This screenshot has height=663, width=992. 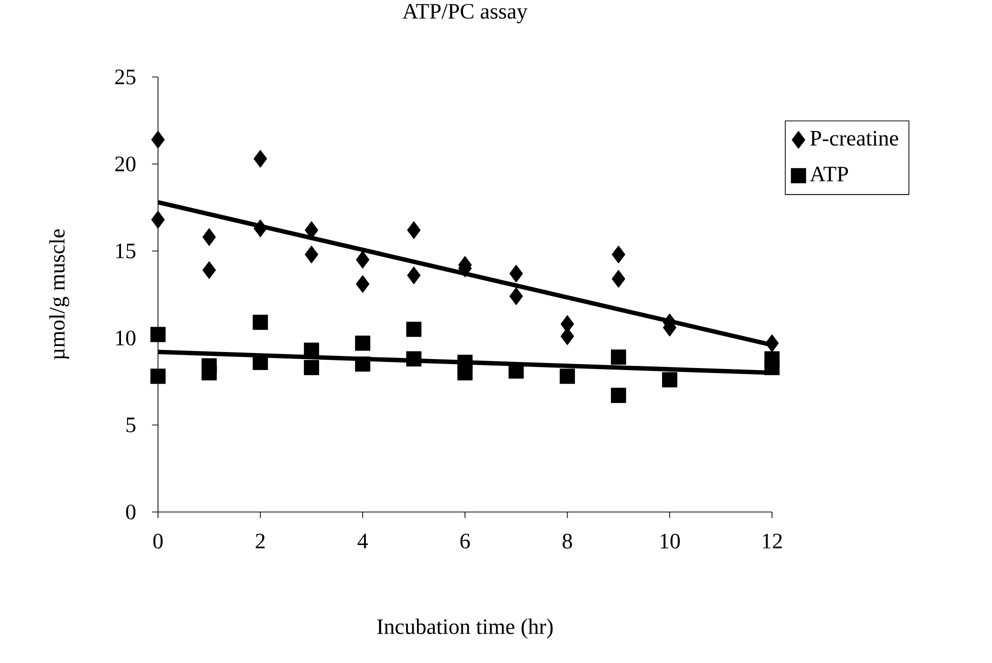 What do you see at coordinates (126, 338) in the screenshot?
I see `y-tick-label: 10` at bounding box center [126, 338].